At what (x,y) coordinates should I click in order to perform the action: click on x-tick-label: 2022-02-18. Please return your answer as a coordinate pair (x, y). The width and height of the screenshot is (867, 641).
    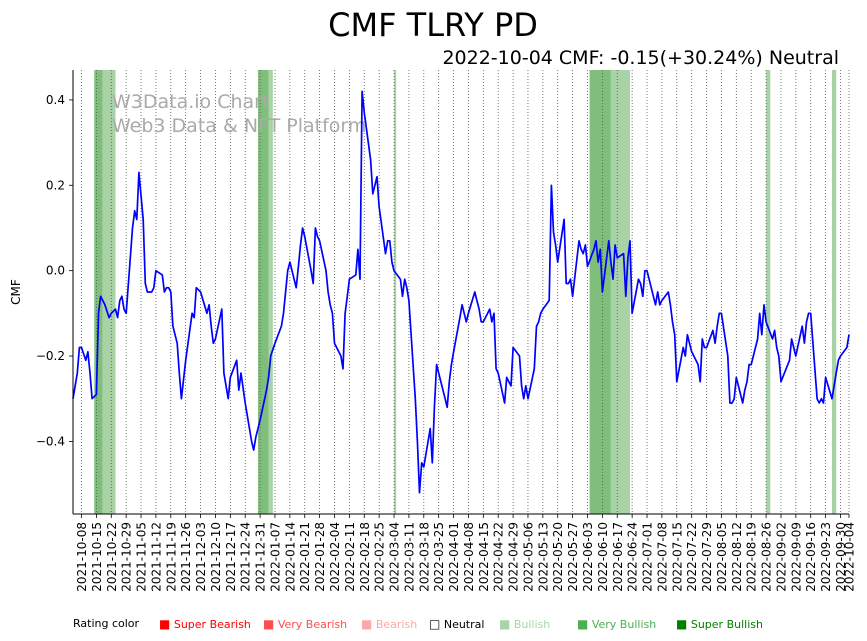
    Looking at the image, I should click on (365, 557).